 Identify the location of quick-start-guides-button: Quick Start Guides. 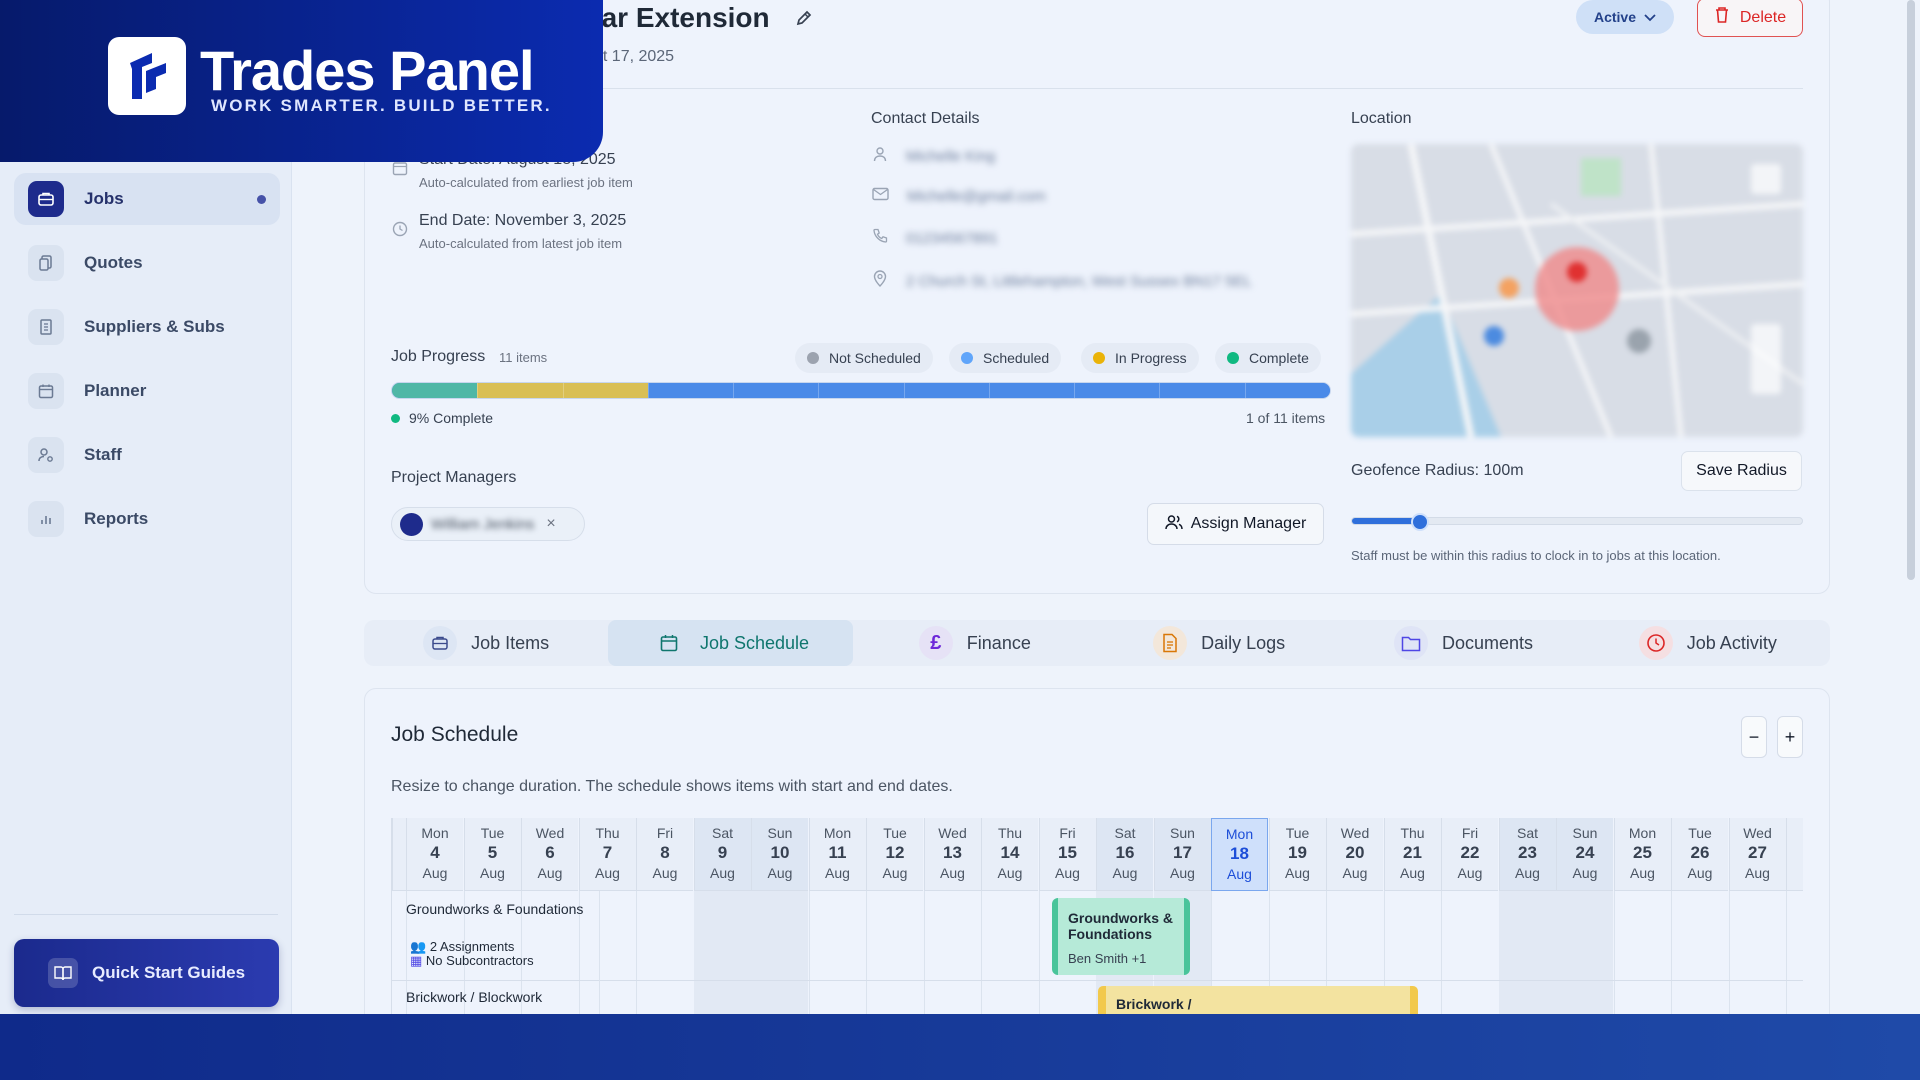
(146, 973).